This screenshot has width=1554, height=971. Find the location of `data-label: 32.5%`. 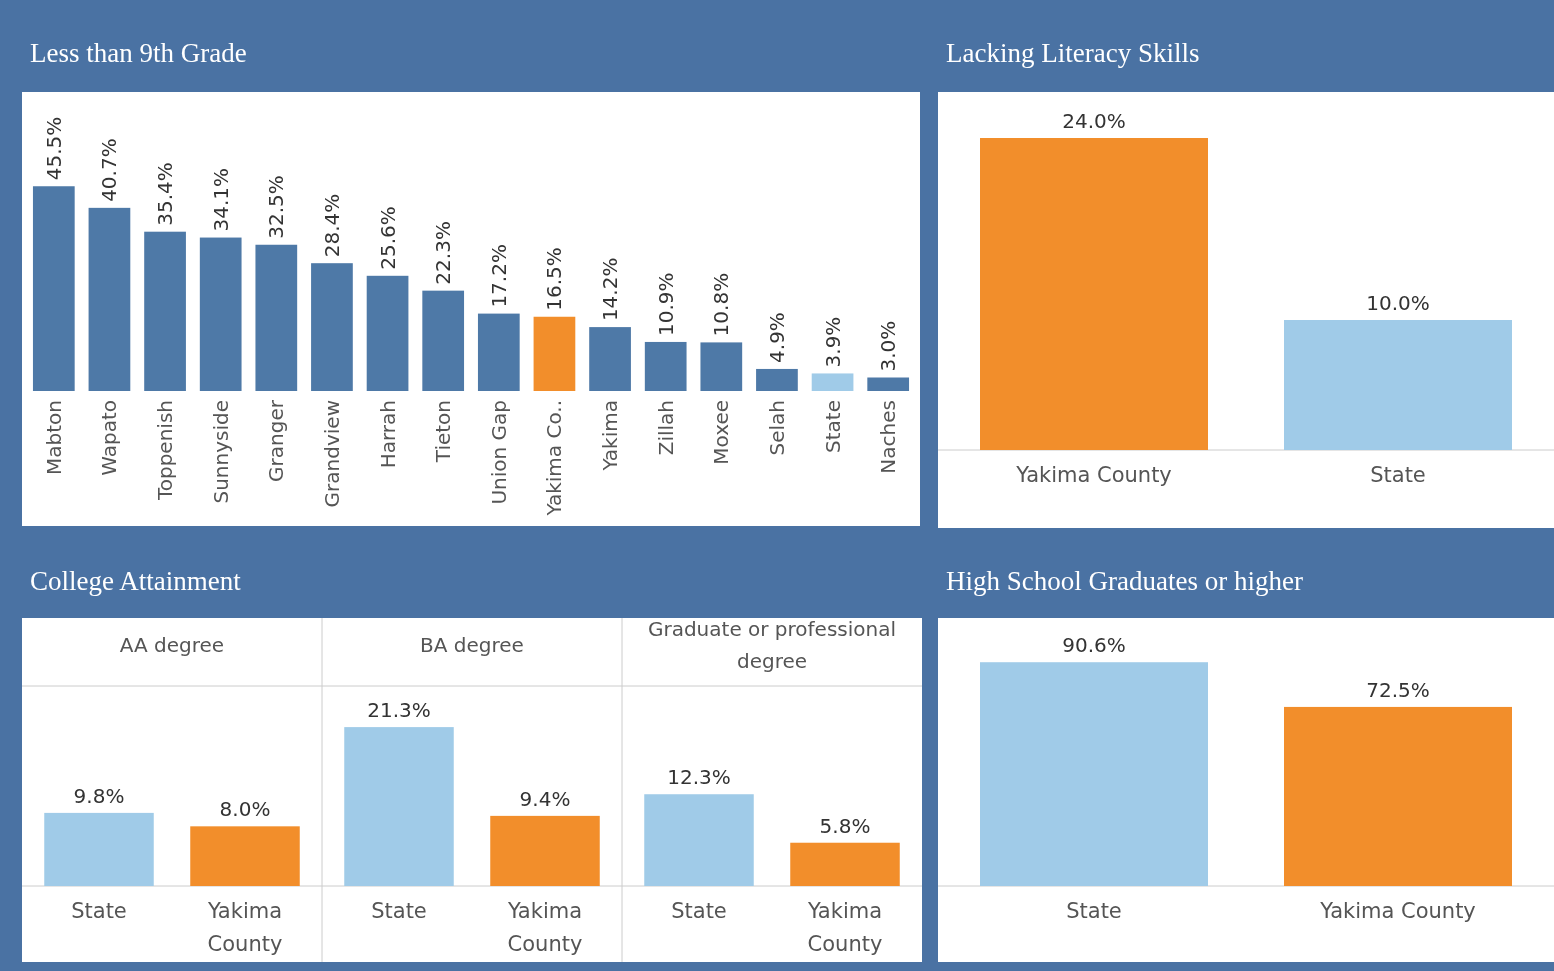

data-label: 32.5% is located at coordinates (276, 207).